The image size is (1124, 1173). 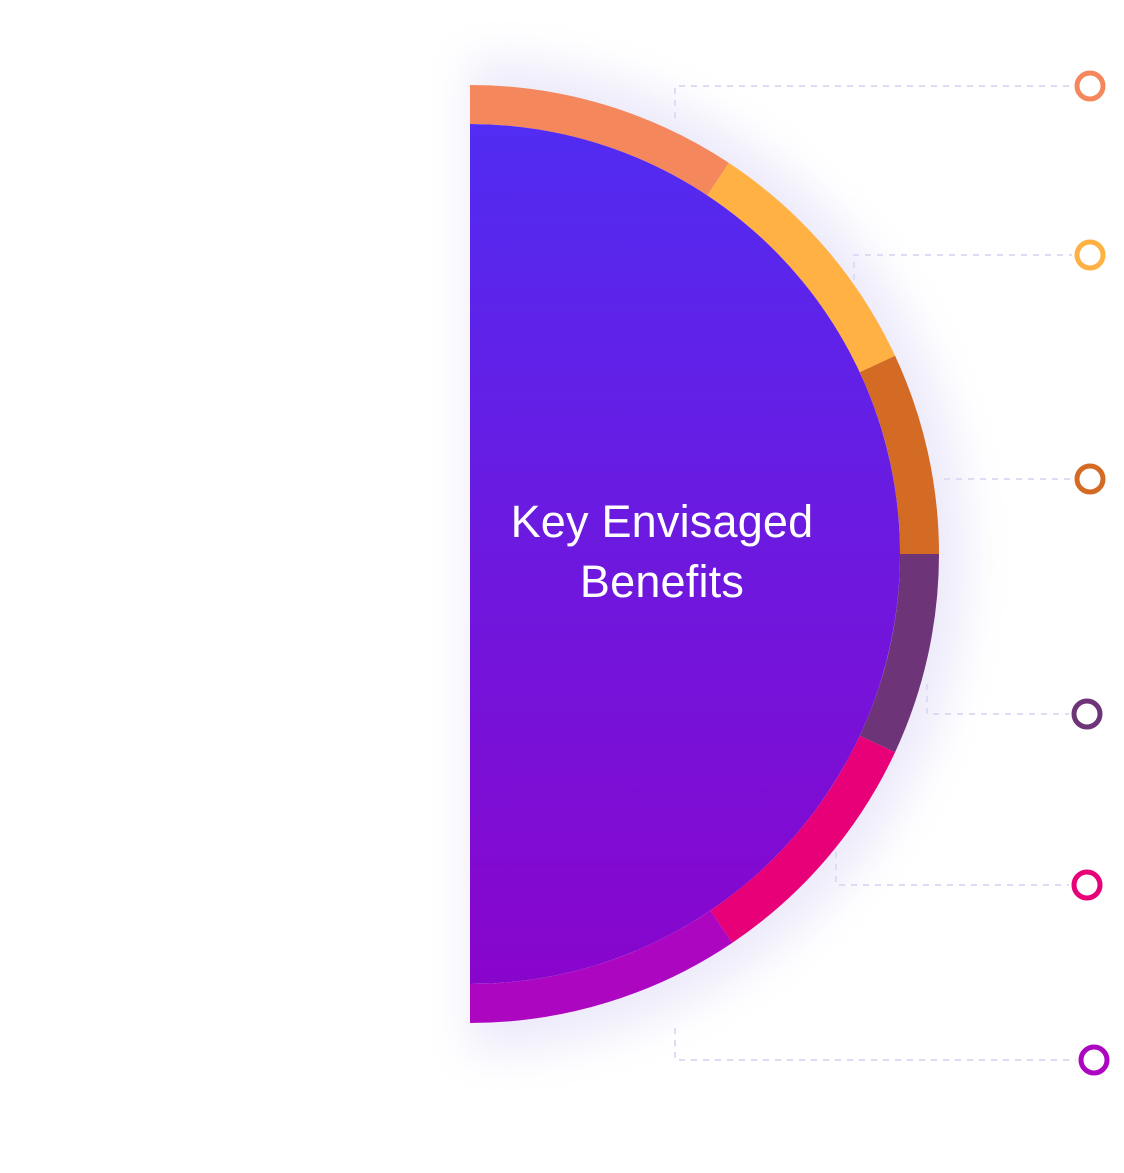 I want to click on benefit-markers, so click(x=1090, y=573).